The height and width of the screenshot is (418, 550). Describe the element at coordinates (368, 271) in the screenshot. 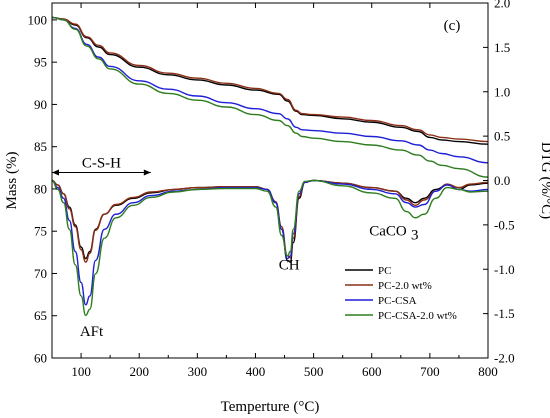

I see `legend-item: PC` at that location.